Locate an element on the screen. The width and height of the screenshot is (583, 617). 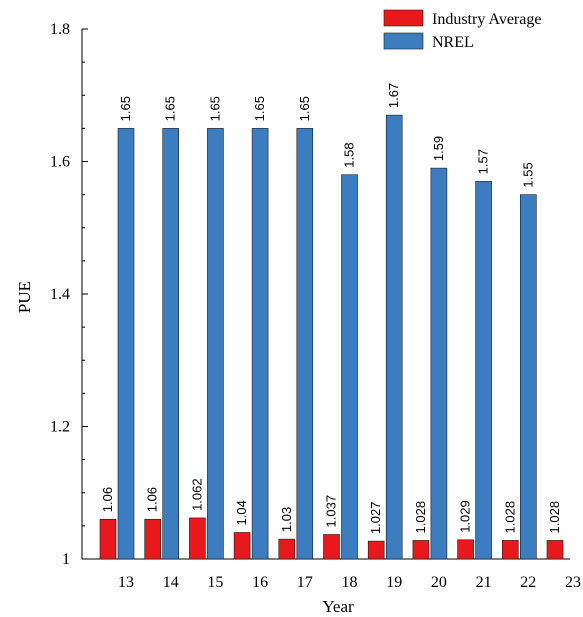
y-tick-label: 1.6 is located at coordinates (60, 162).